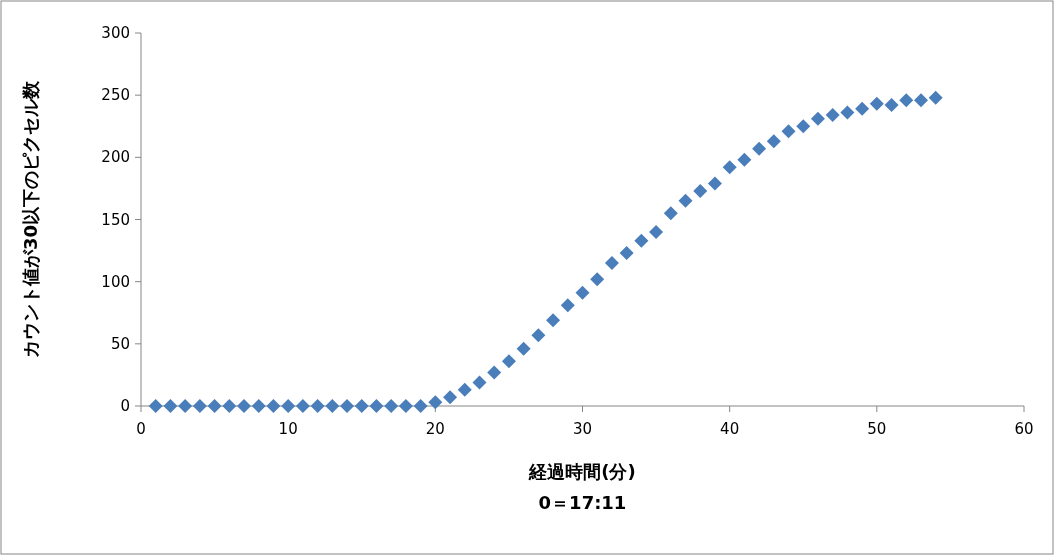 Image resolution: width=1054 pixels, height=555 pixels. I want to click on y-tick-label: 250, so click(115, 95).